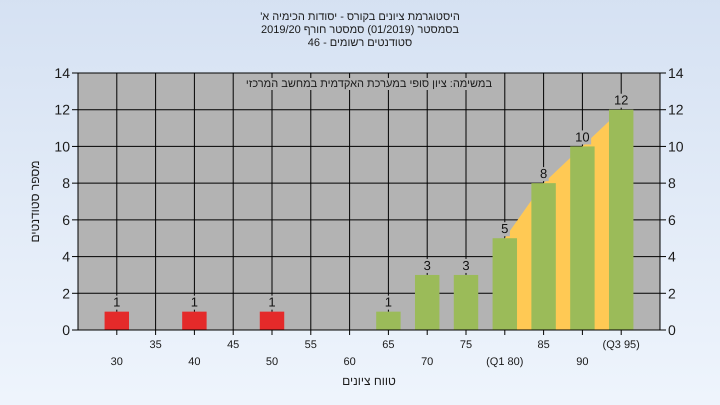 The image size is (720, 405). I want to click on x-tick-label: 90, so click(582, 362).